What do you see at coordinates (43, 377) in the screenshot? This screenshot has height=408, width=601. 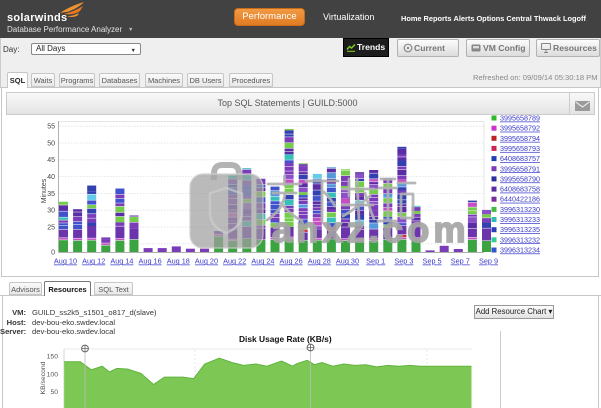 I see `svg-text: KB/second` at bounding box center [43, 377].